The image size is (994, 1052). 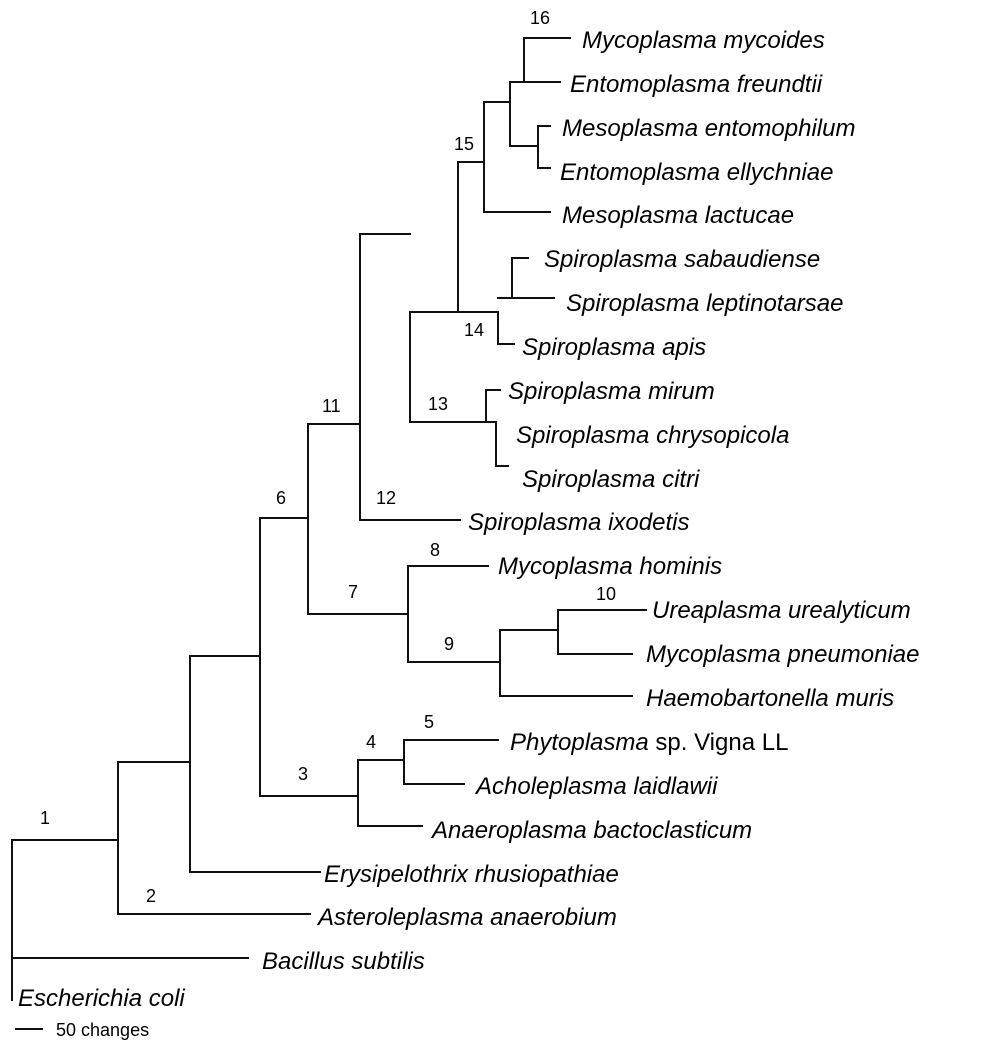 What do you see at coordinates (438, 404) in the screenshot?
I see `node-label: 13` at bounding box center [438, 404].